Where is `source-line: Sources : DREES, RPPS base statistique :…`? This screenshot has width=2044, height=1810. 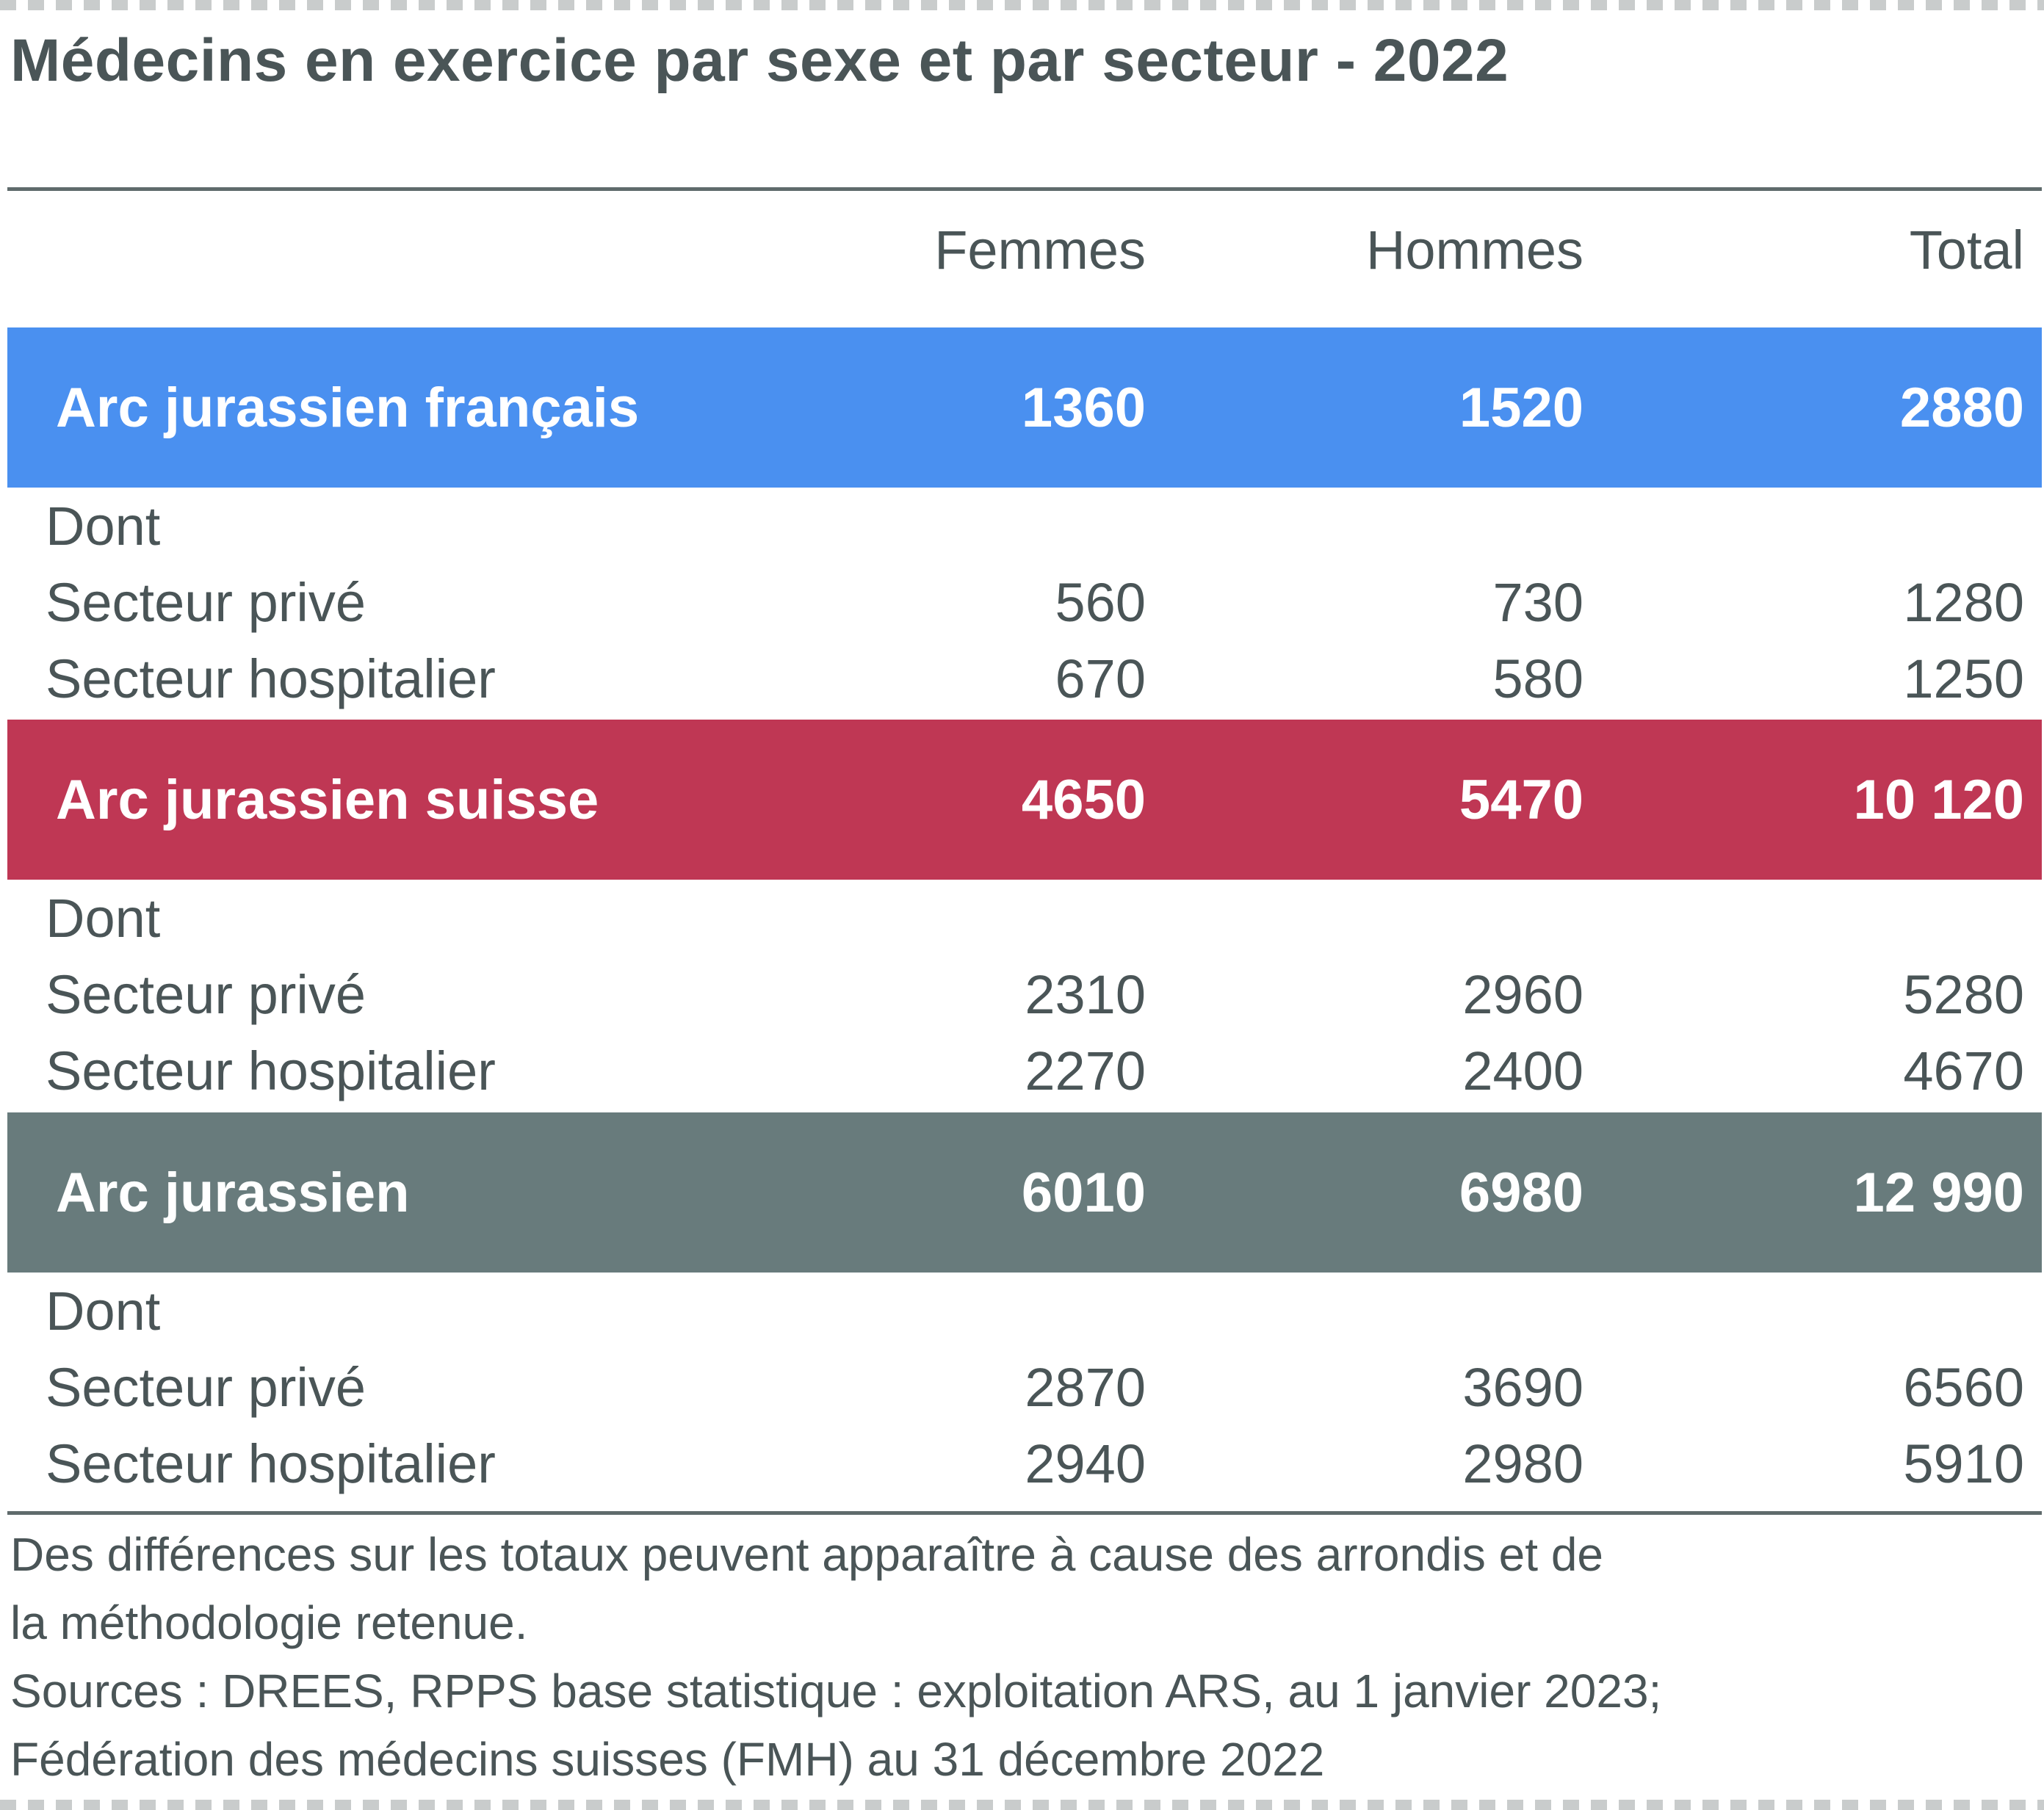 source-line: Sources : DREES, RPPS base statistique :… is located at coordinates (836, 1691).